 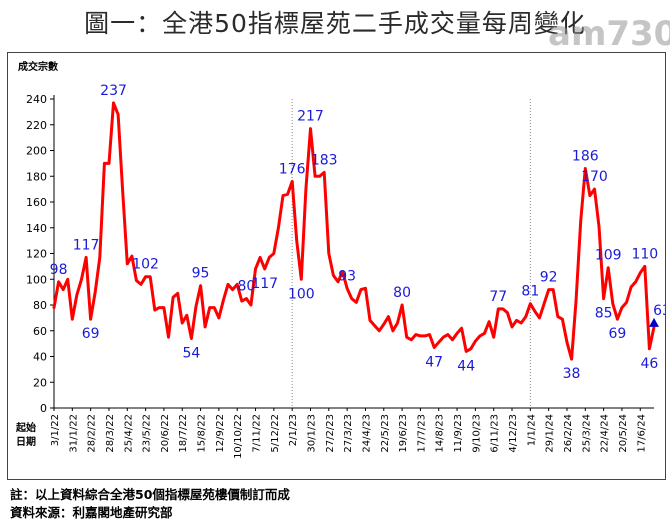 What do you see at coordinates (434, 362) in the screenshot?
I see `data-label: 47` at bounding box center [434, 362].